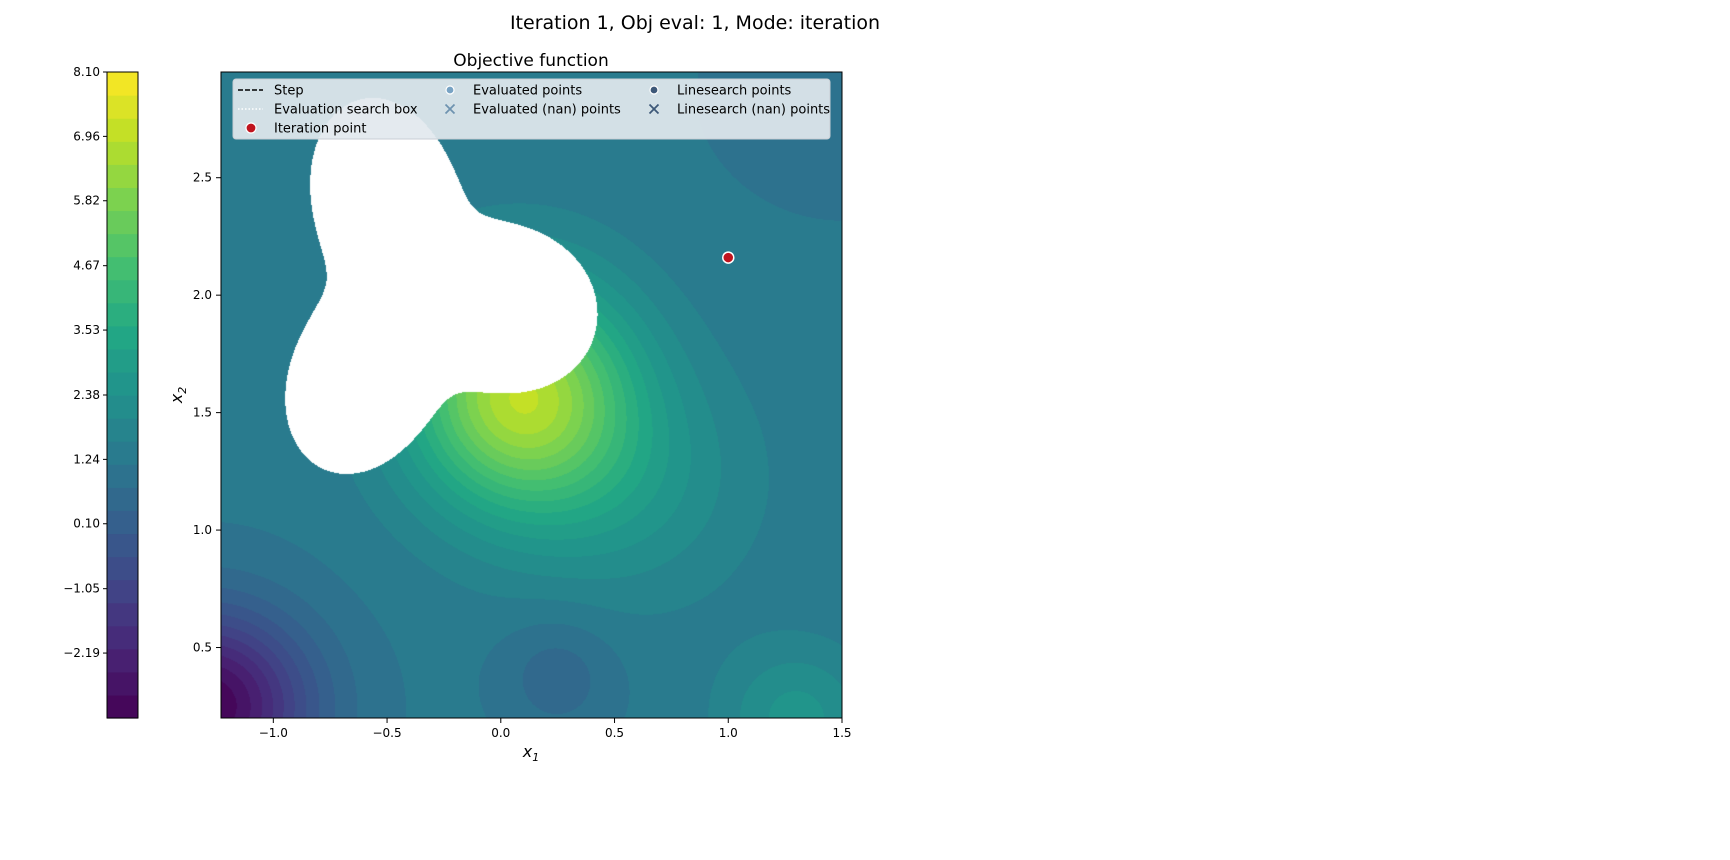 The image size is (1730, 860). What do you see at coordinates (202, 530) in the screenshot?
I see `y-tick-label: 1.0` at bounding box center [202, 530].